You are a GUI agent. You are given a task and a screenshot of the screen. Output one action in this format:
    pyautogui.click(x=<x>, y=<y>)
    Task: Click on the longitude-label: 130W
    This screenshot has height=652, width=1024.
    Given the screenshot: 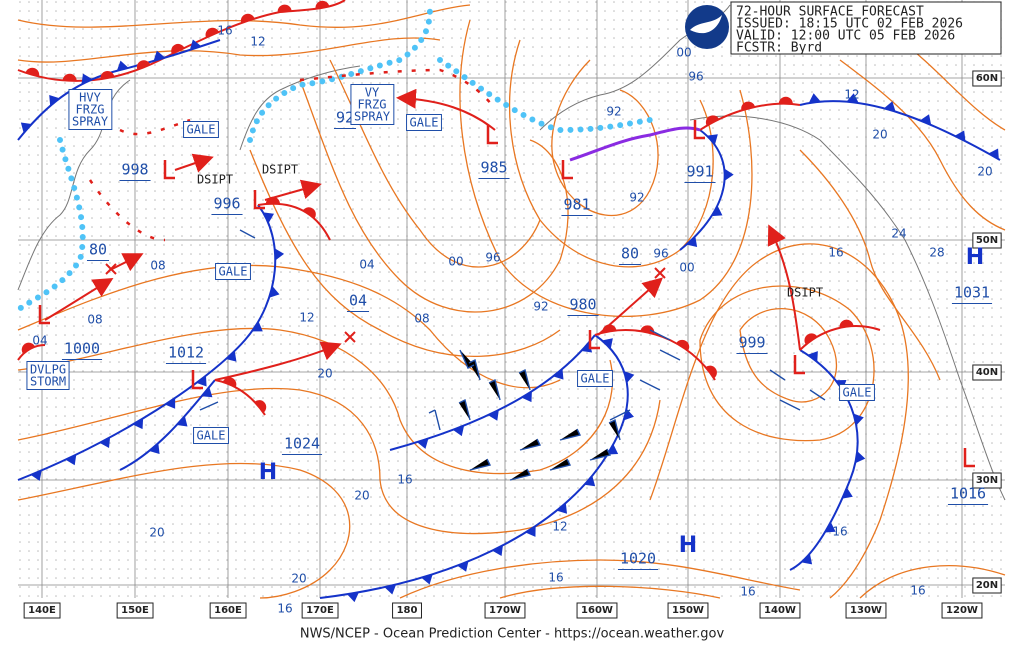 What is the action you would take?
    pyautogui.click(x=866, y=610)
    